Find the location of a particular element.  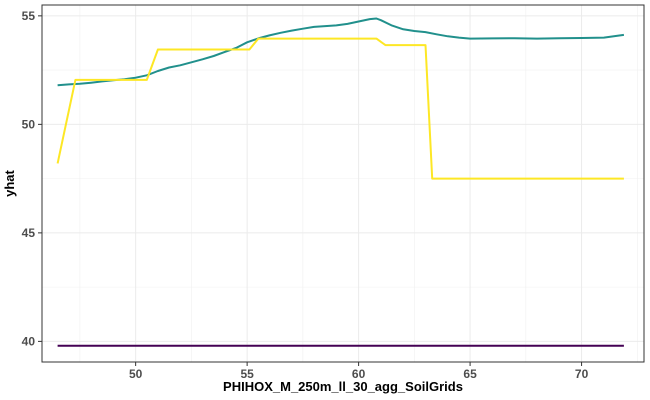

x-tick-label: 65 is located at coordinates (470, 374).